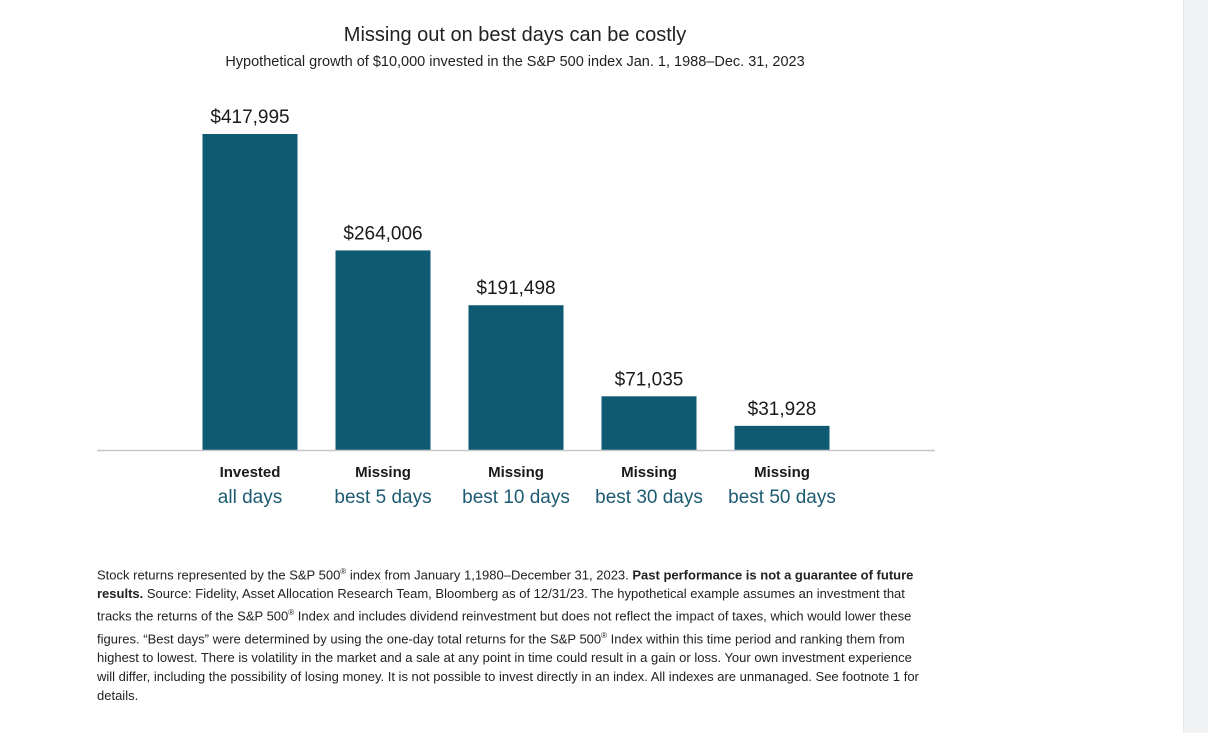 The width and height of the screenshot is (1208, 733). What do you see at coordinates (649, 497) in the screenshot?
I see `category-label-line2: best 30 days` at bounding box center [649, 497].